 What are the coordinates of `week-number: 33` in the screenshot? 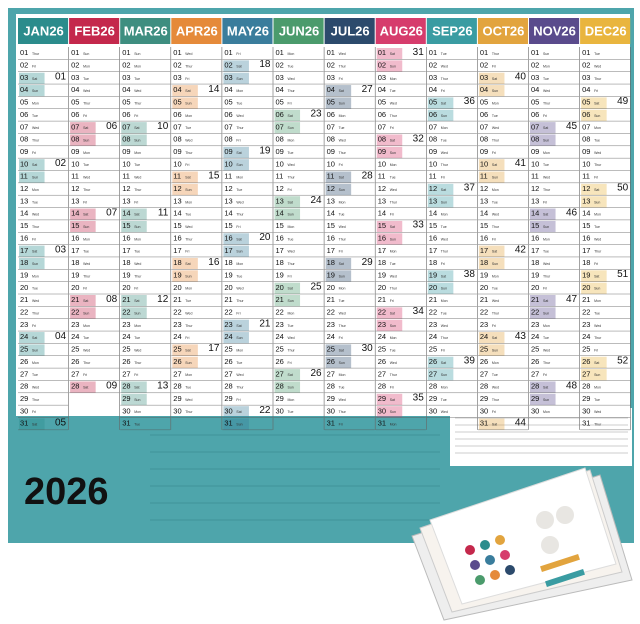 It's located at (419, 225).